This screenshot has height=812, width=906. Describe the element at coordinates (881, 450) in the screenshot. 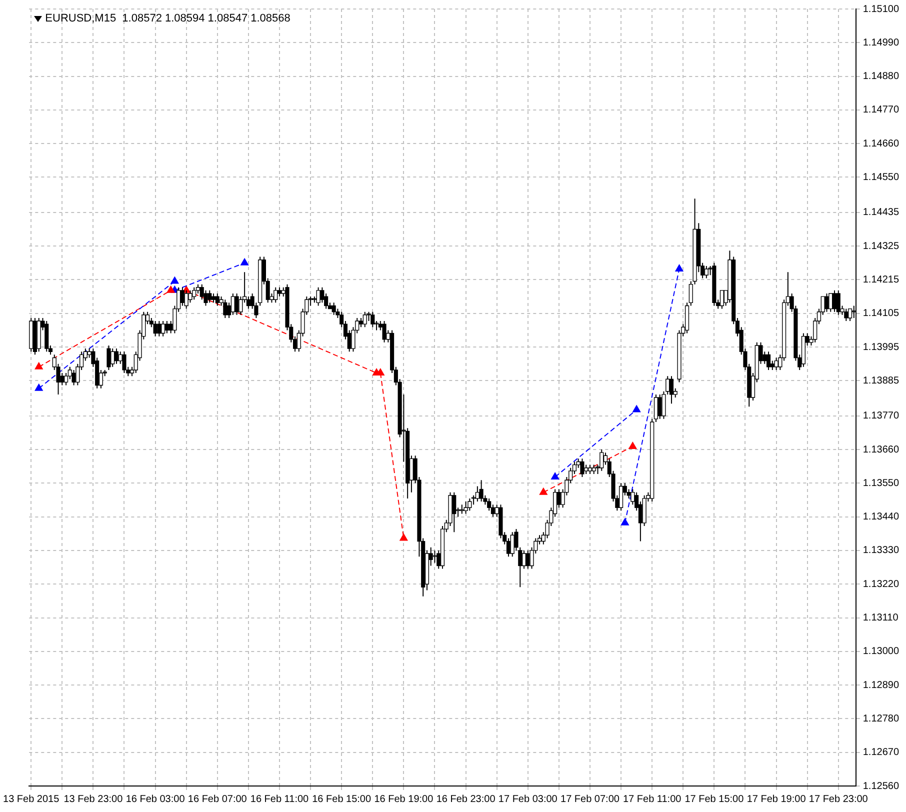

I see `y-tick-label: 1.13660` at that location.